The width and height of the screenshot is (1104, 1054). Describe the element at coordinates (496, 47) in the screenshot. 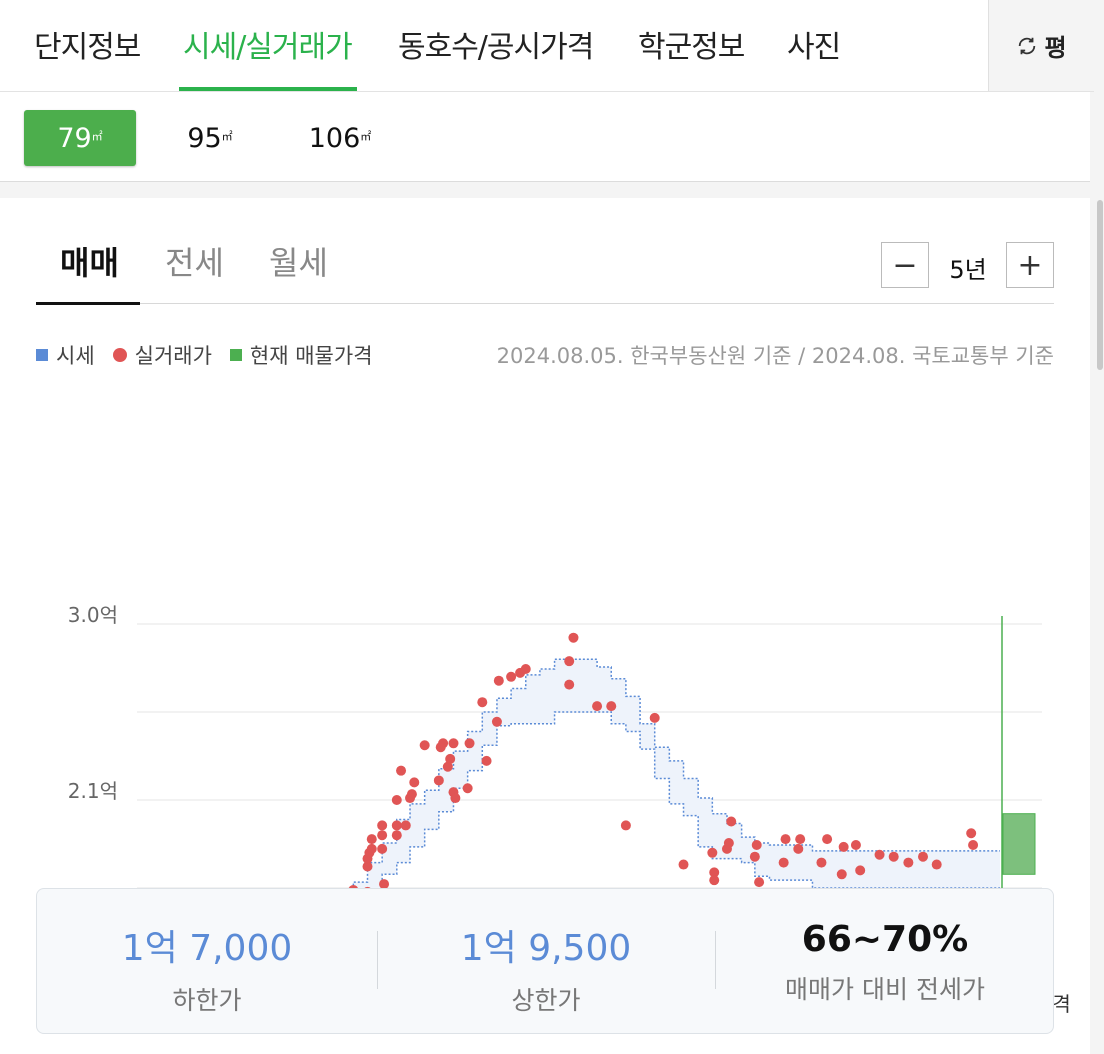

I see `tab-units-official-price: 동호수/공시가격` at that location.